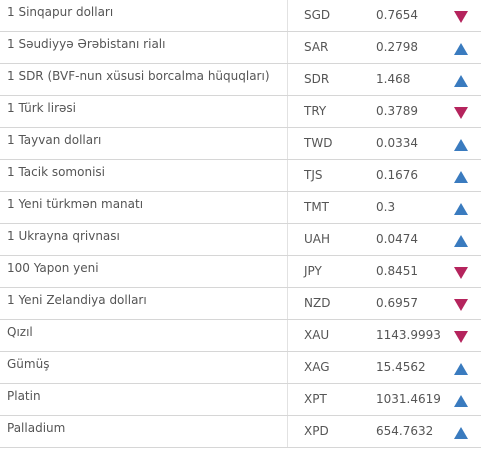  What do you see at coordinates (412, 367) in the screenshot?
I see `exchange-rate-value: 15.4562` at bounding box center [412, 367].